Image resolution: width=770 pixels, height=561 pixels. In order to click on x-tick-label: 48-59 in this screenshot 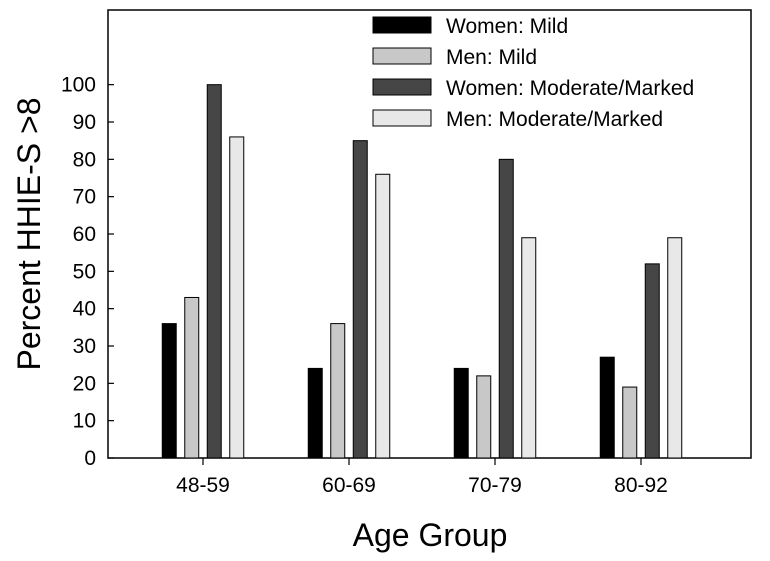, I will do `click(203, 485)`.